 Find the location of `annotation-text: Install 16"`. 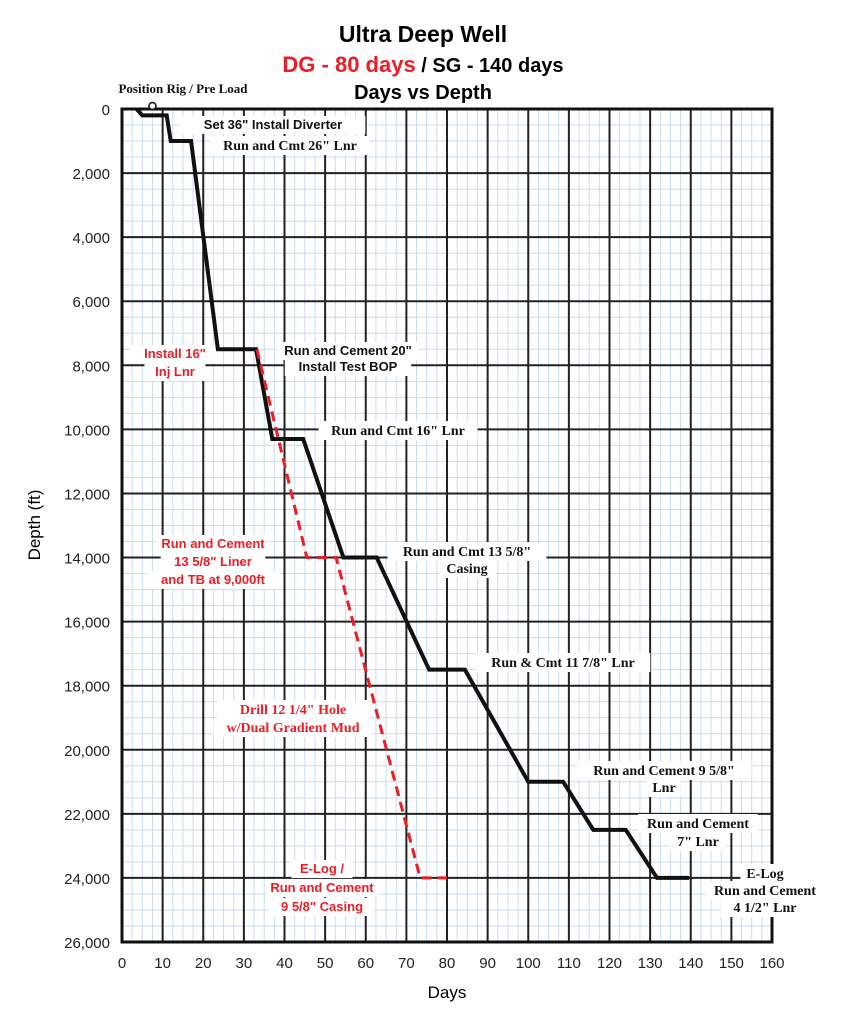

annotation-text: Install 16" is located at coordinates (175, 353).